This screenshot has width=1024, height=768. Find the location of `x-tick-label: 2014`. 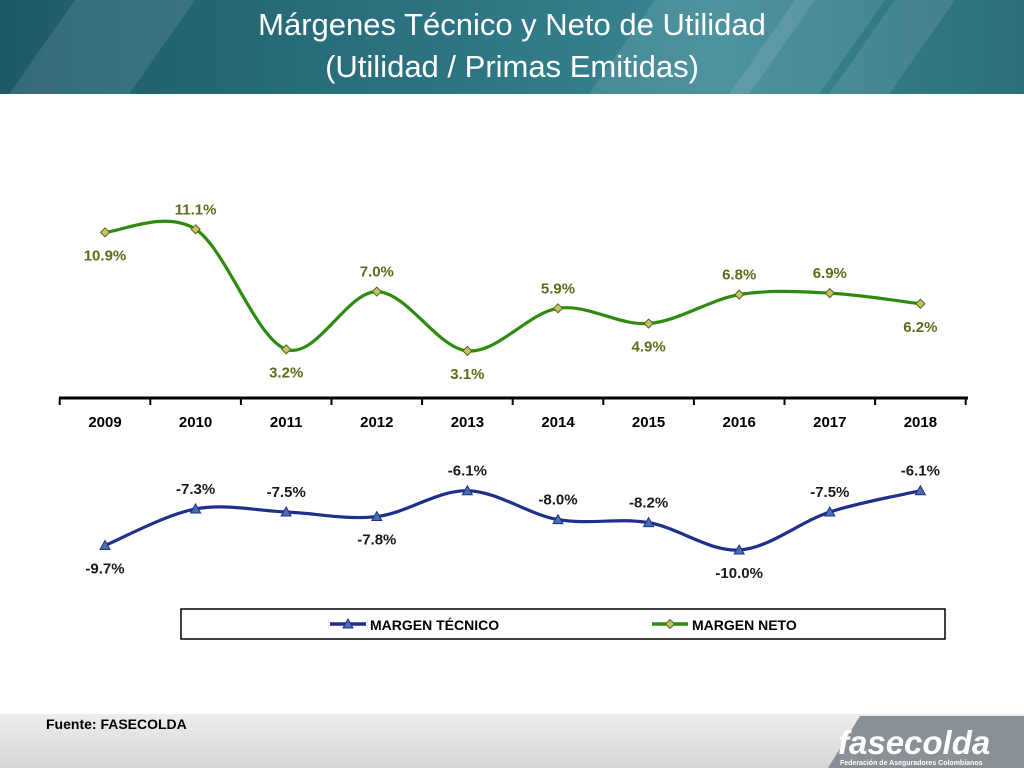

x-tick-label: 2014 is located at coordinates (558, 422).